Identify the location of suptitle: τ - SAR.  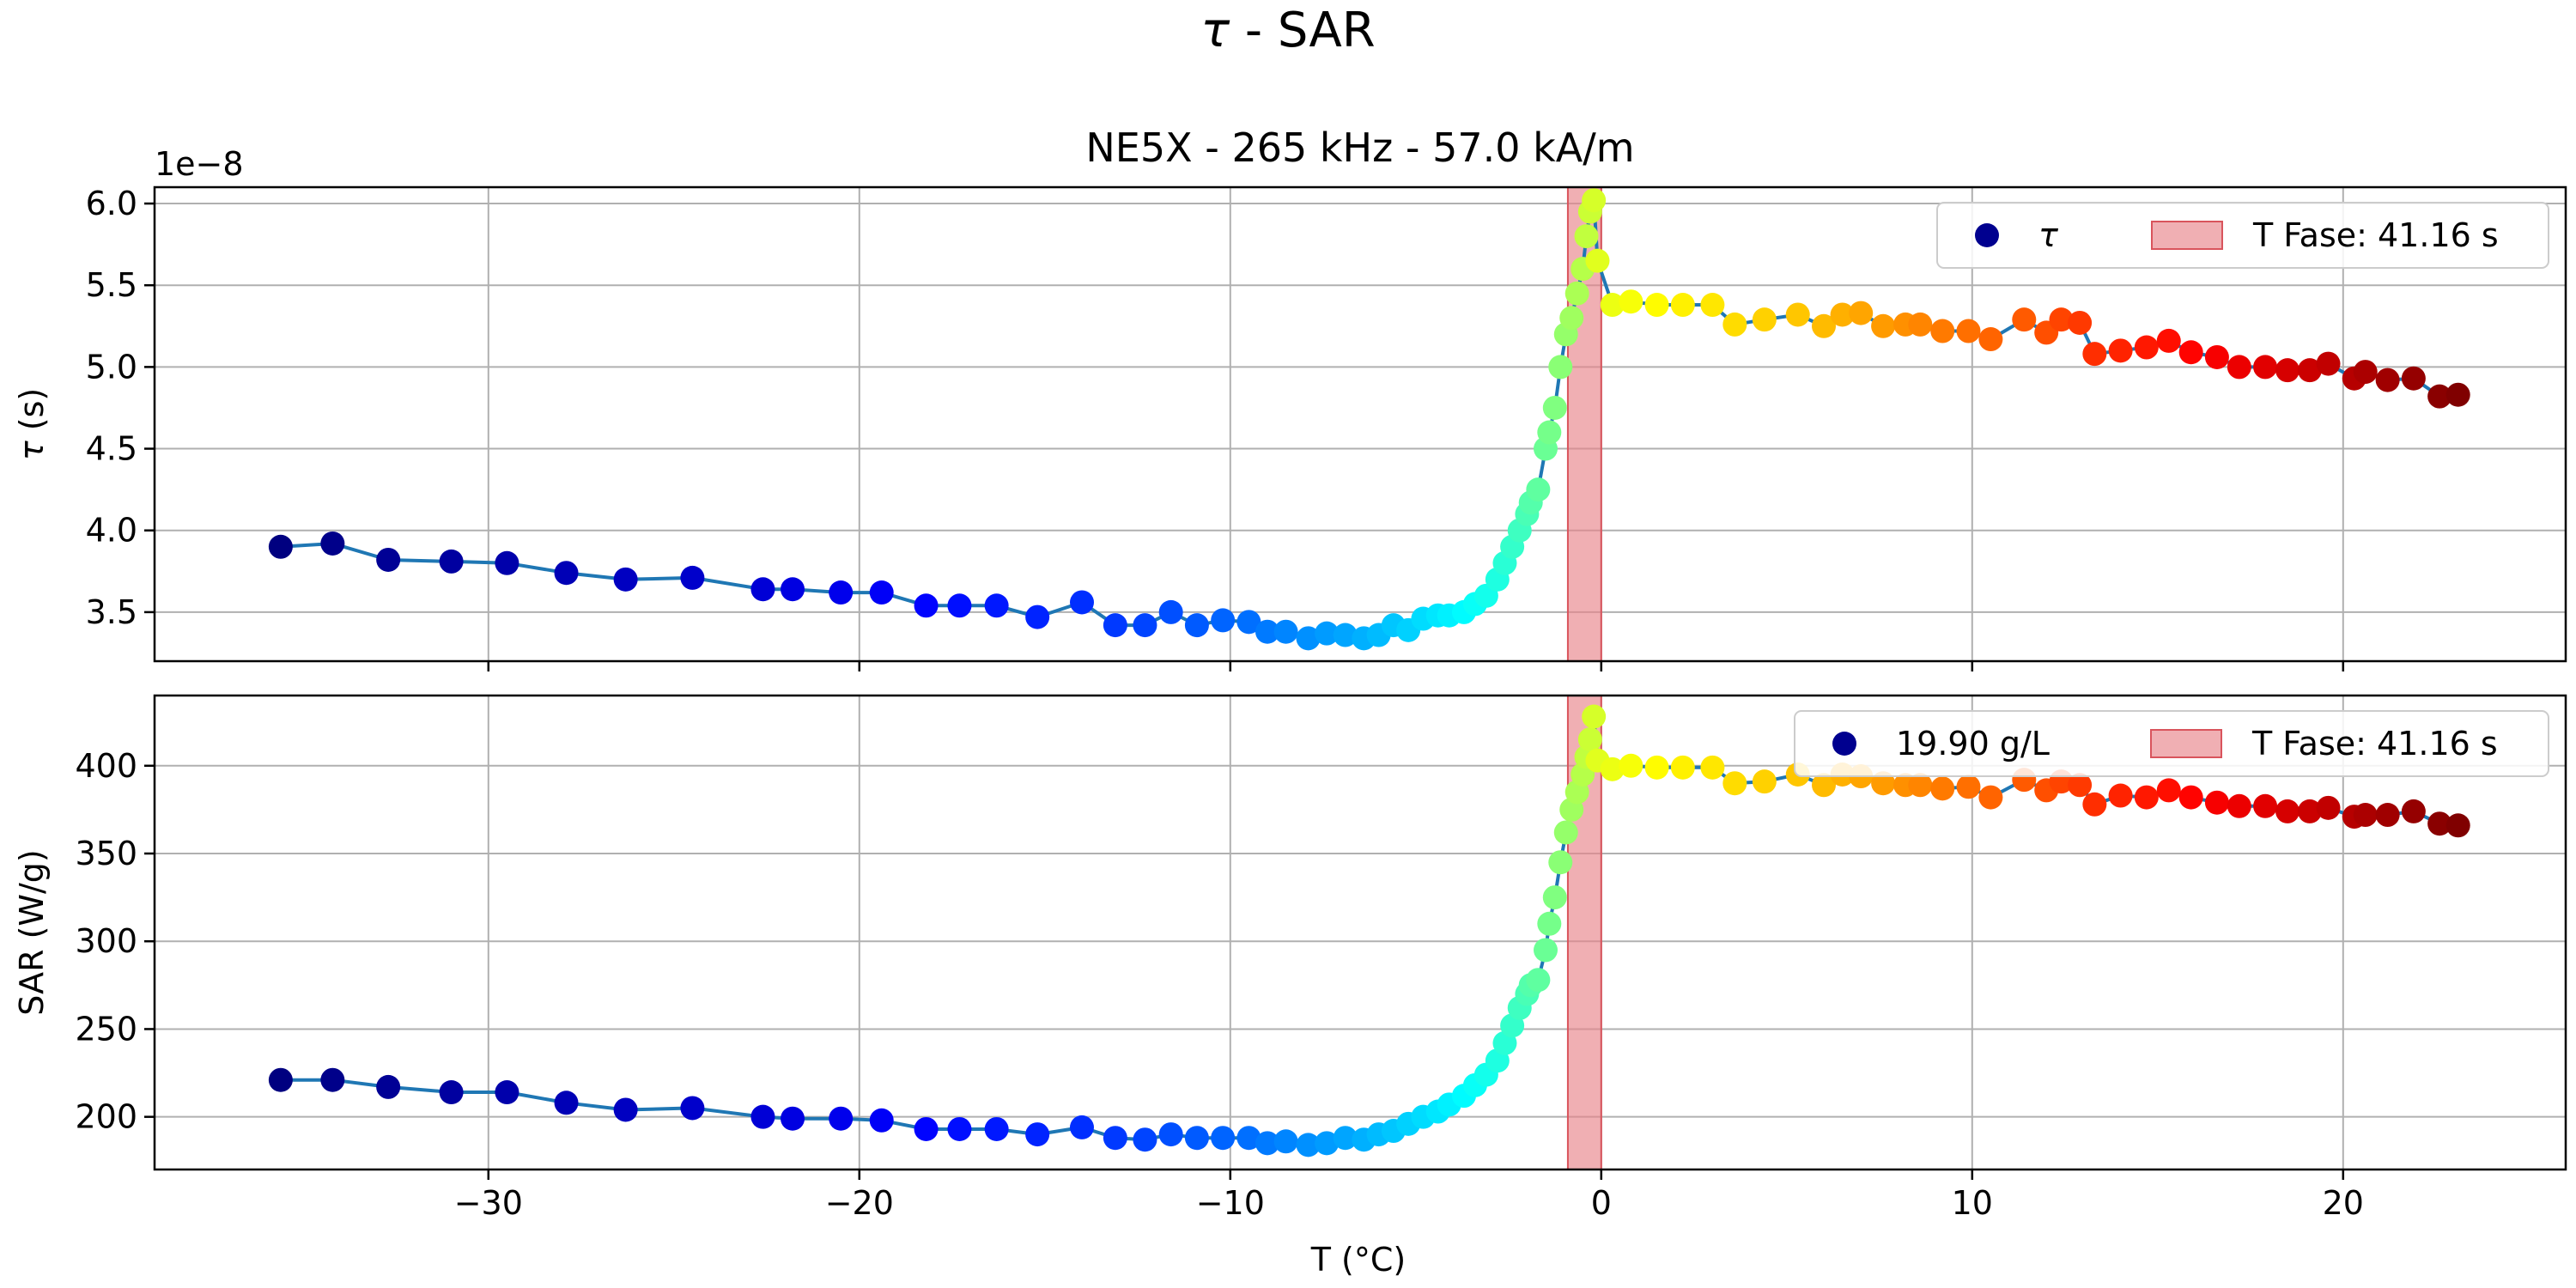
(1287, 31).